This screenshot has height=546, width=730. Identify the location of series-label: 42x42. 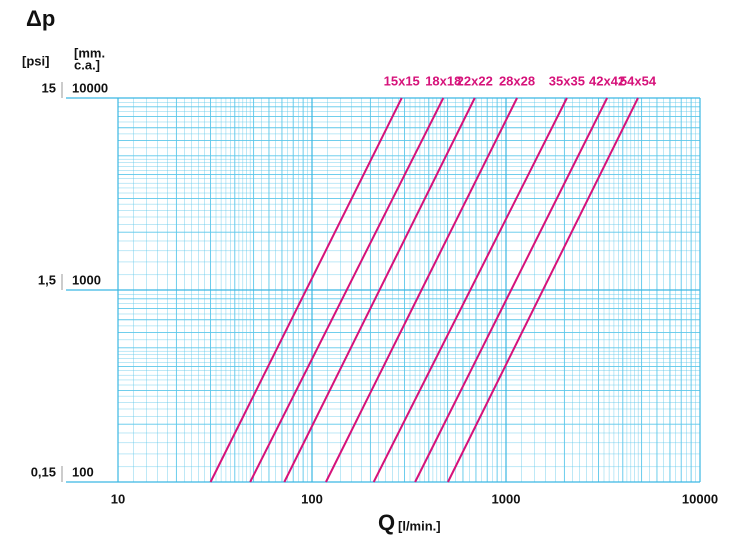
(607, 80).